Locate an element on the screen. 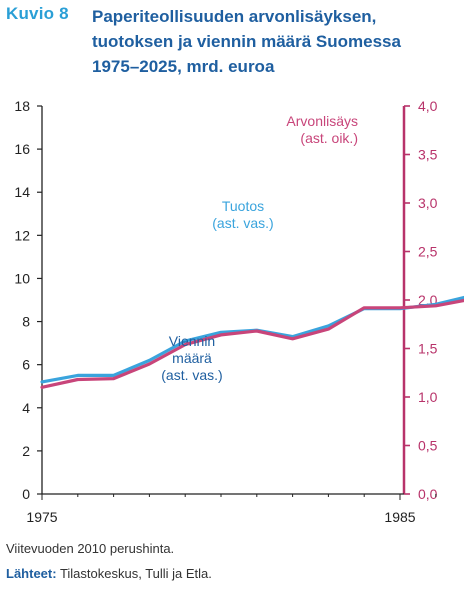 The width and height of the screenshot is (464, 594). right-tick-label: 0,0 is located at coordinates (428, 494).